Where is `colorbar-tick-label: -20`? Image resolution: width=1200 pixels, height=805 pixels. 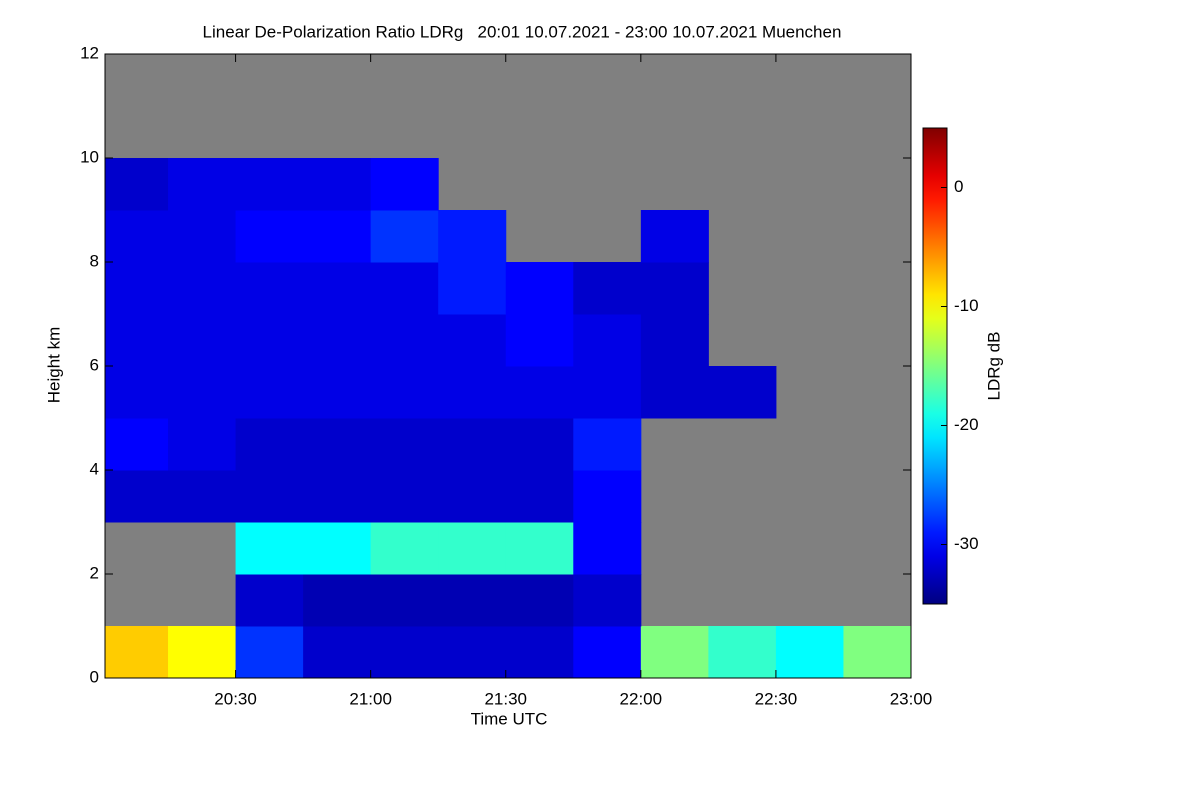
colorbar-tick-label: -20 is located at coordinates (966, 424).